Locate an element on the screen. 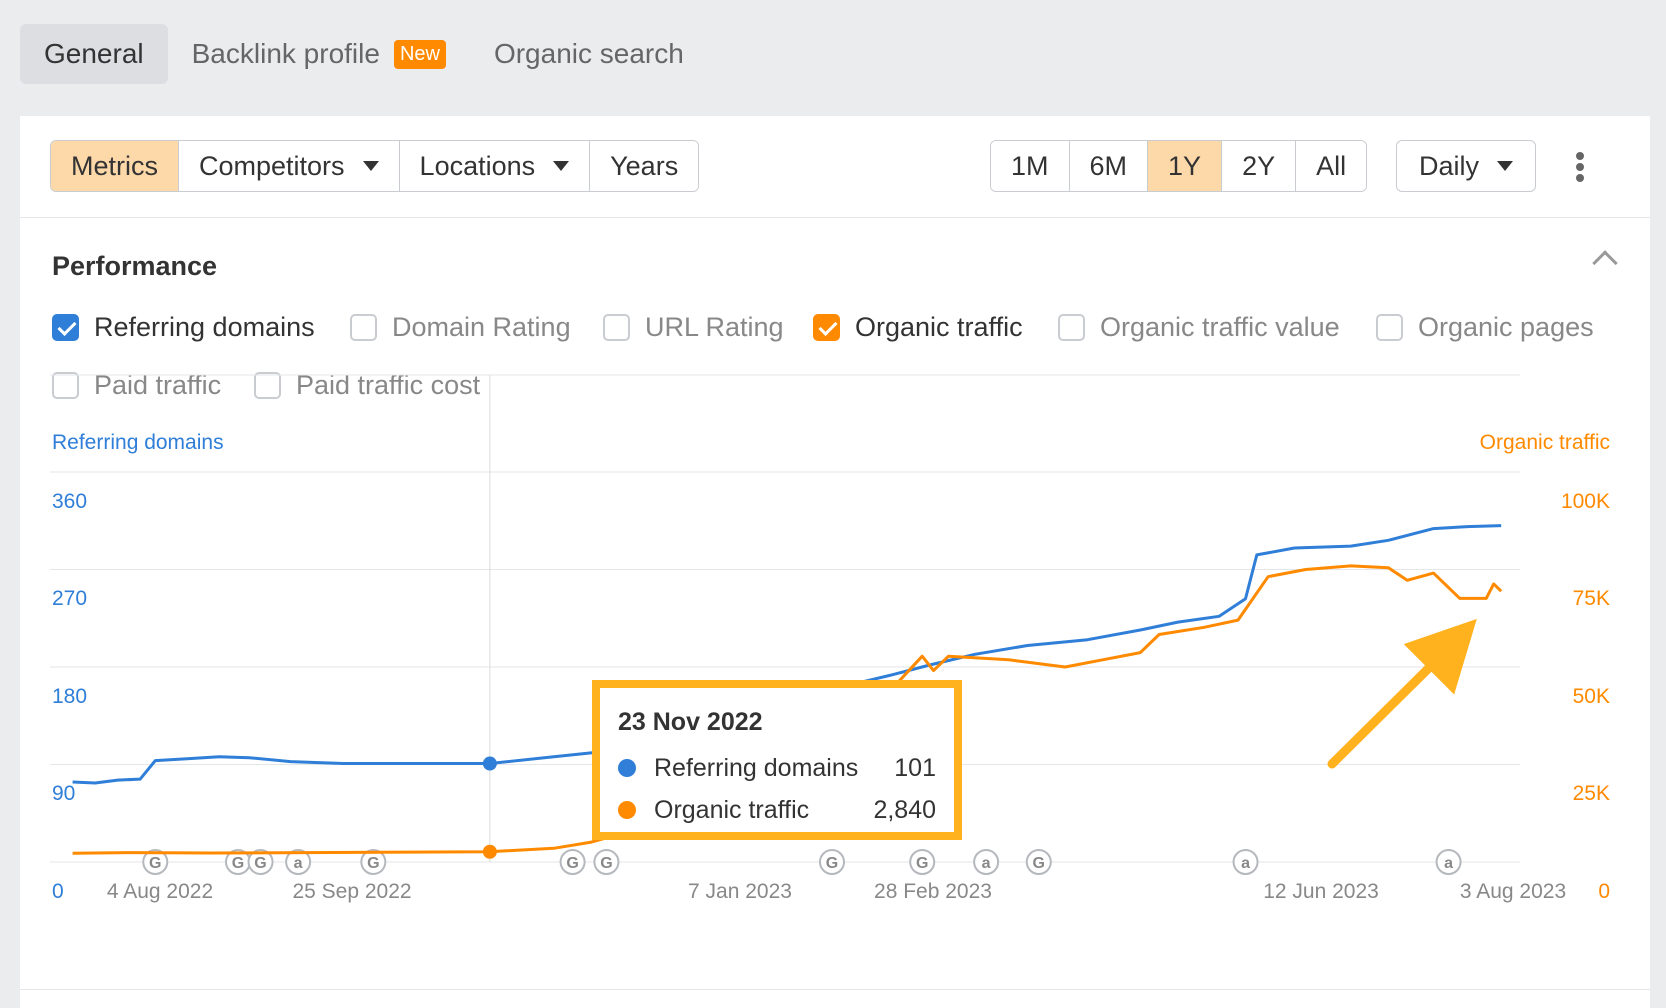  tab-organic-search: Organic search is located at coordinates (589, 54).